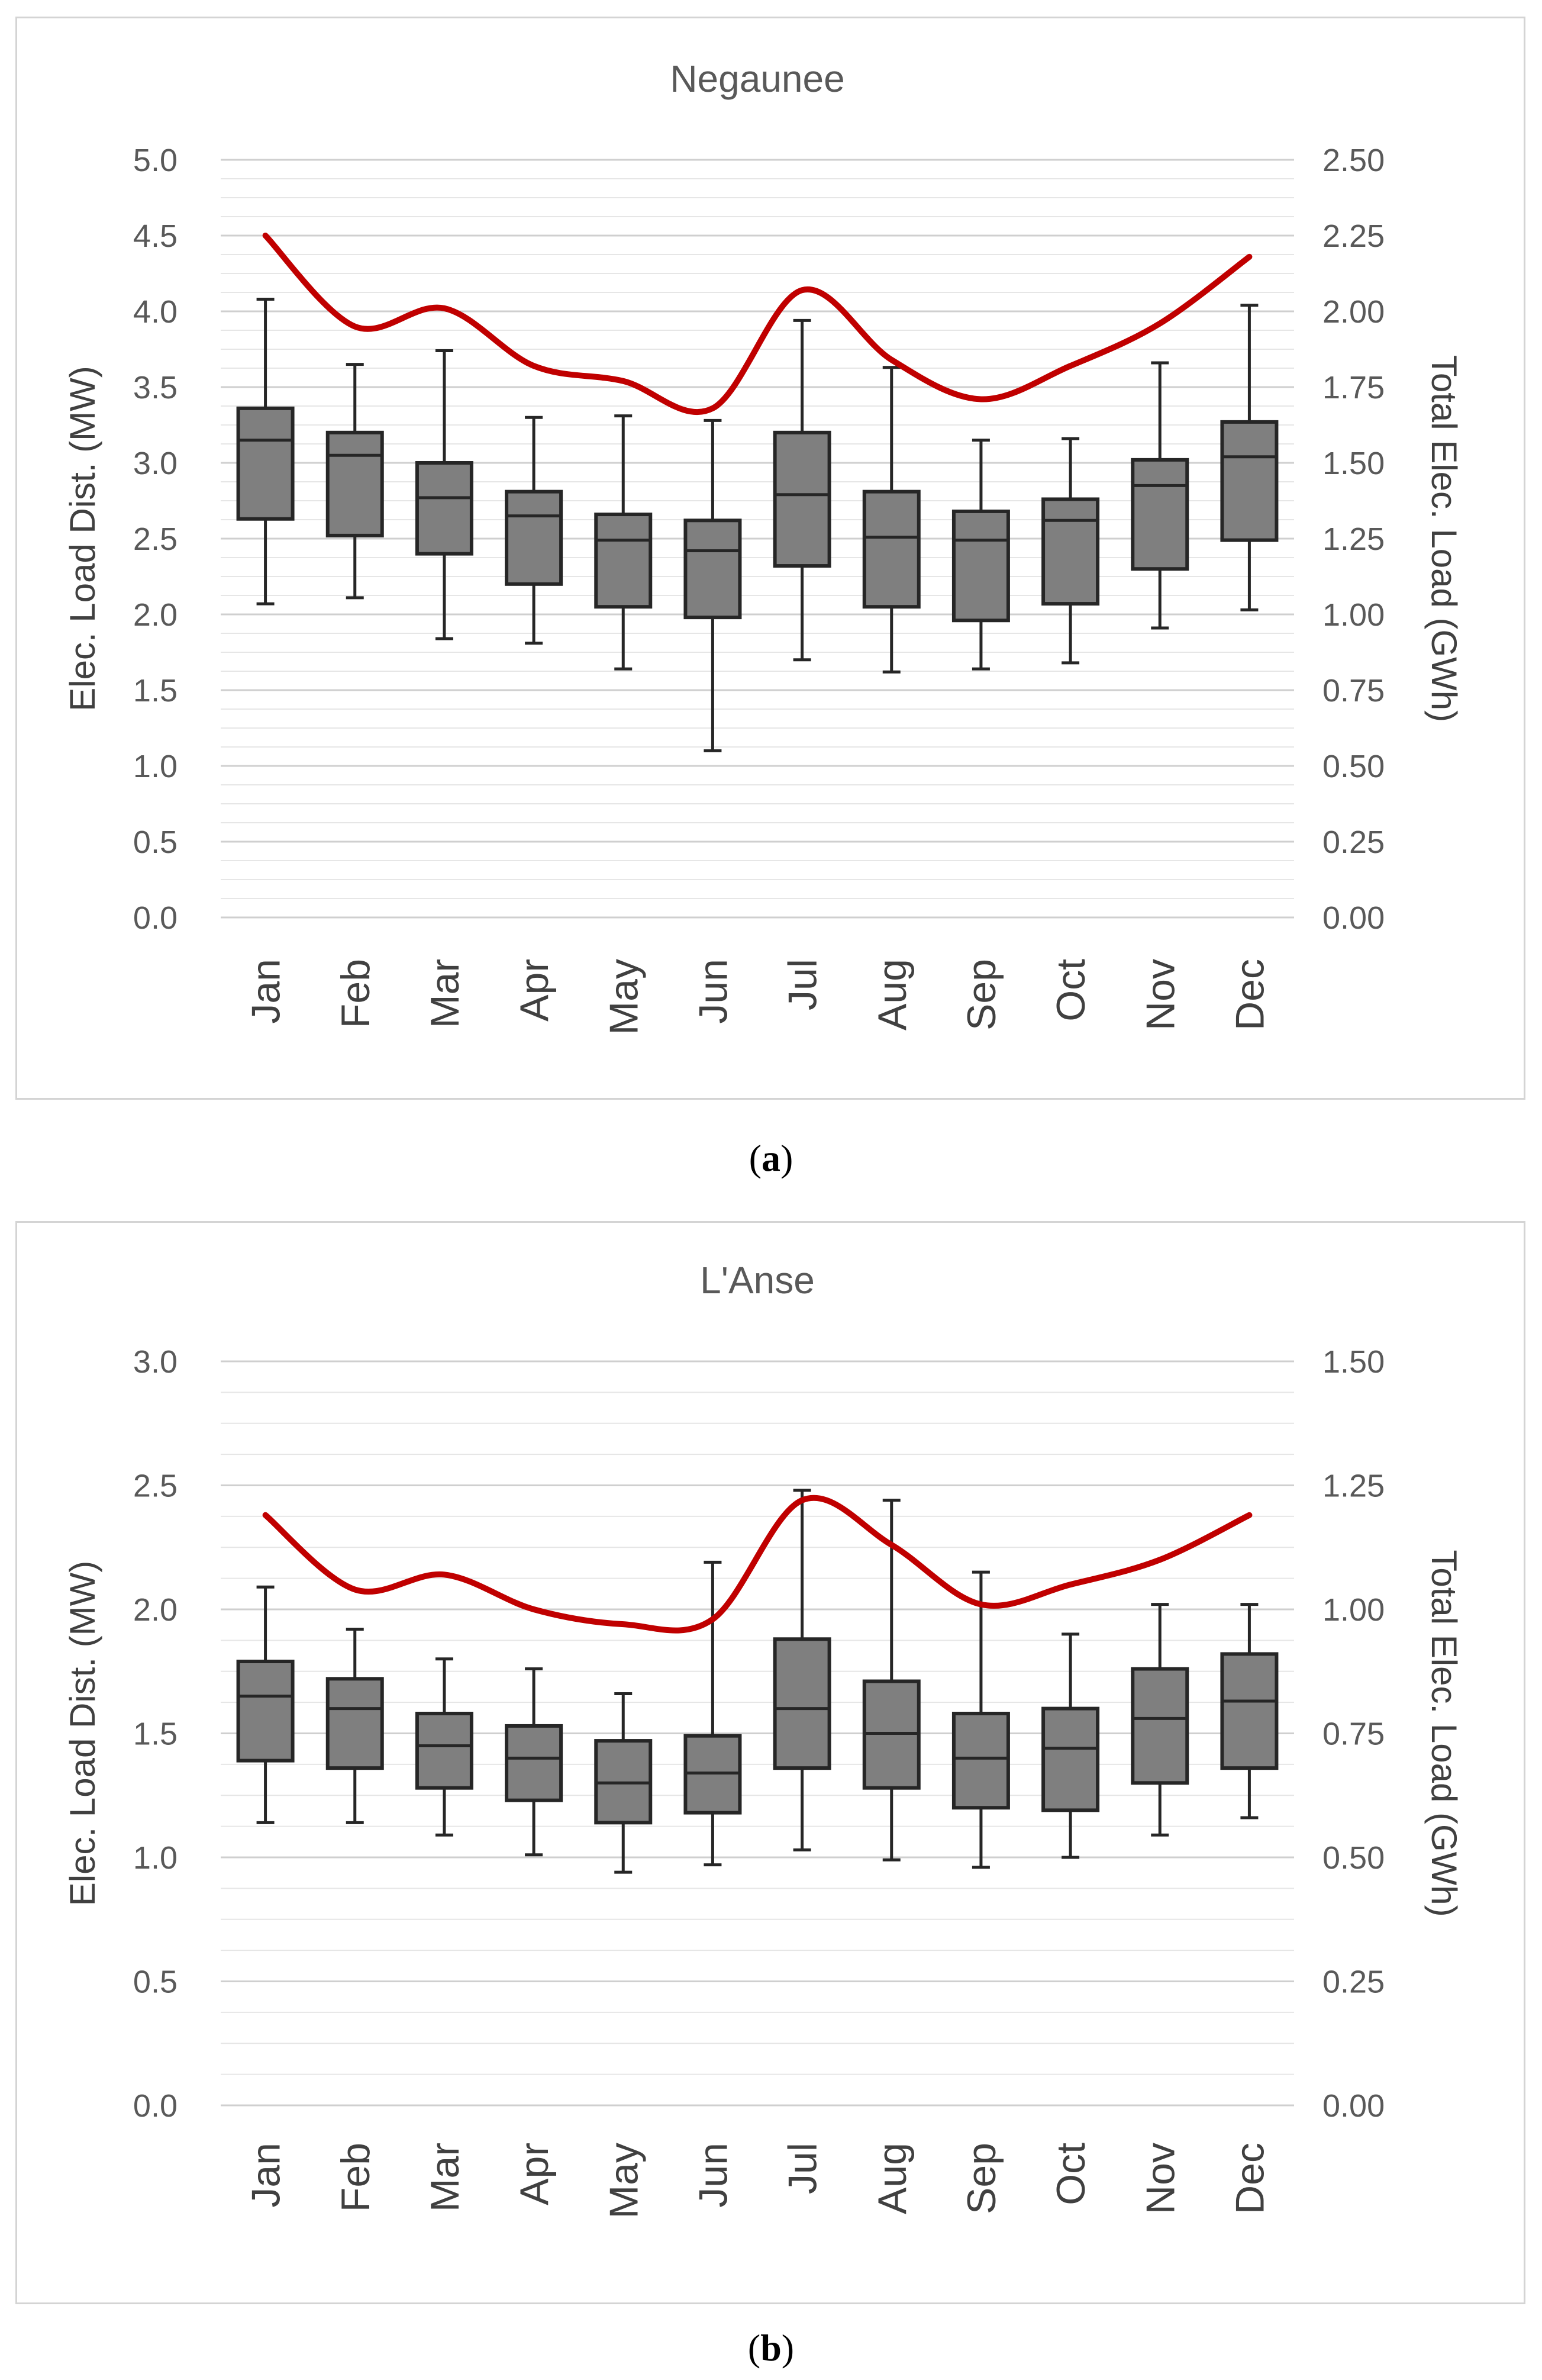 This screenshot has width=1542, height=2380. I want to click on chart-title: Negaunee, so click(757, 78).